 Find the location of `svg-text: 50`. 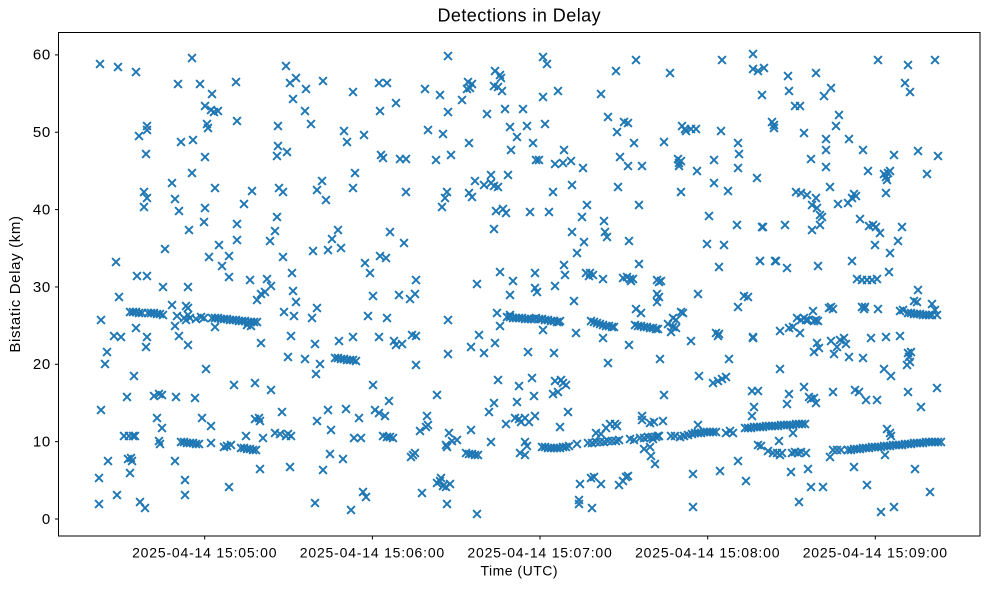

svg-text: 50 is located at coordinates (42, 132).